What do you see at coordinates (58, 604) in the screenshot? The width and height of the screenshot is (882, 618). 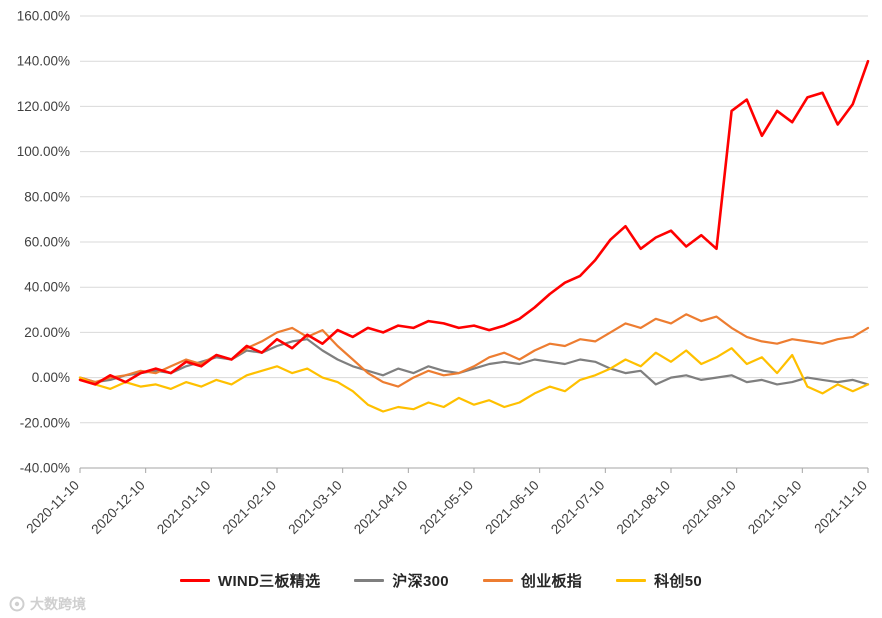 I see `watermark-text: 大数跨境` at bounding box center [58, 604].